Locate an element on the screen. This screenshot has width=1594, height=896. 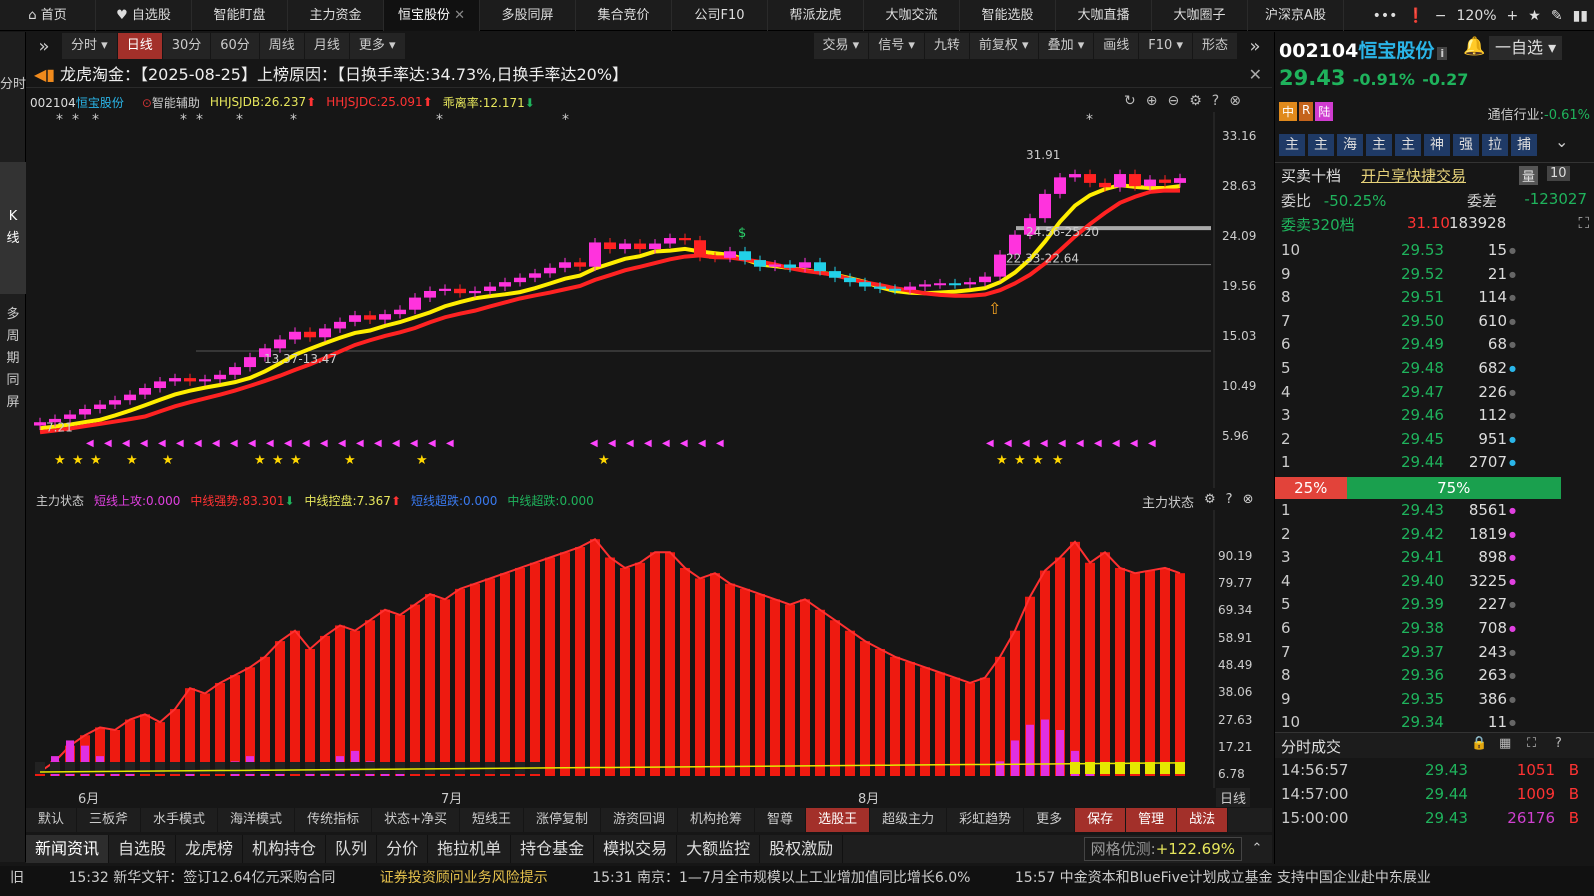
f10-menu: F10 ▾ is located at coordinates (1165, 46).